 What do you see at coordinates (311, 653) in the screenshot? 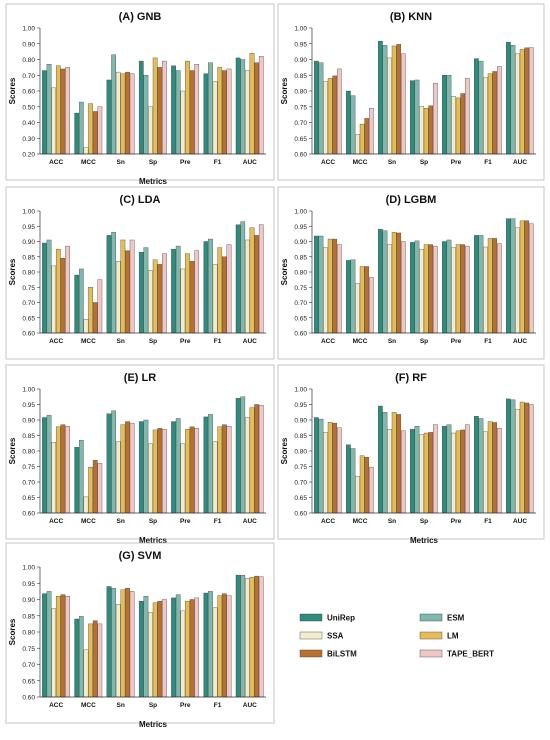
I see `legend-swatch-bilstm` at bounding box center [311, 653].